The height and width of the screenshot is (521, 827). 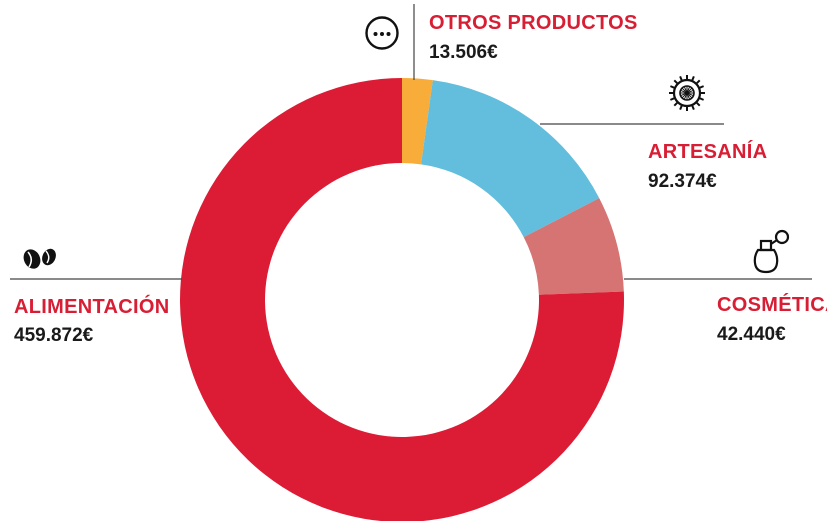 What do you see at coordinates (510, 159) in the screenshot?
I see `slice-artesania` at bounding box center [510, 159].